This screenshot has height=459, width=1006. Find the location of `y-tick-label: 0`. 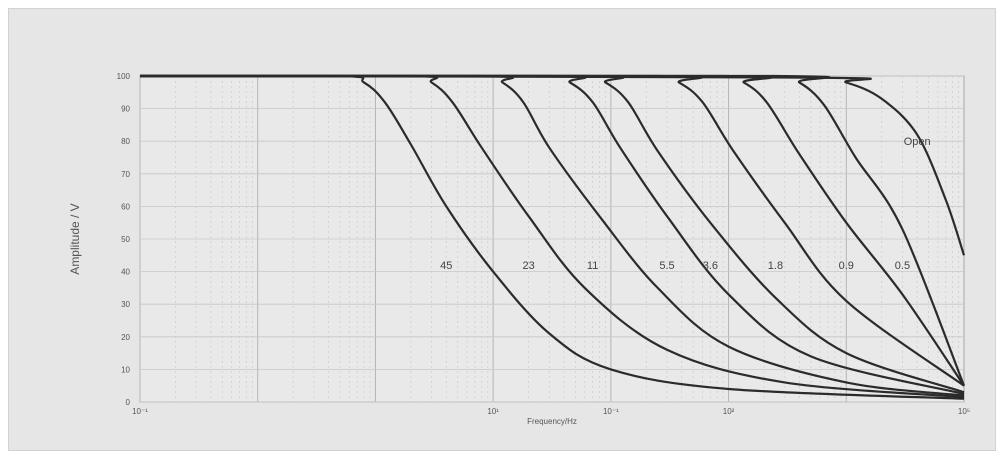

y-tick-label: 0 is located at coordinates (128, 402).